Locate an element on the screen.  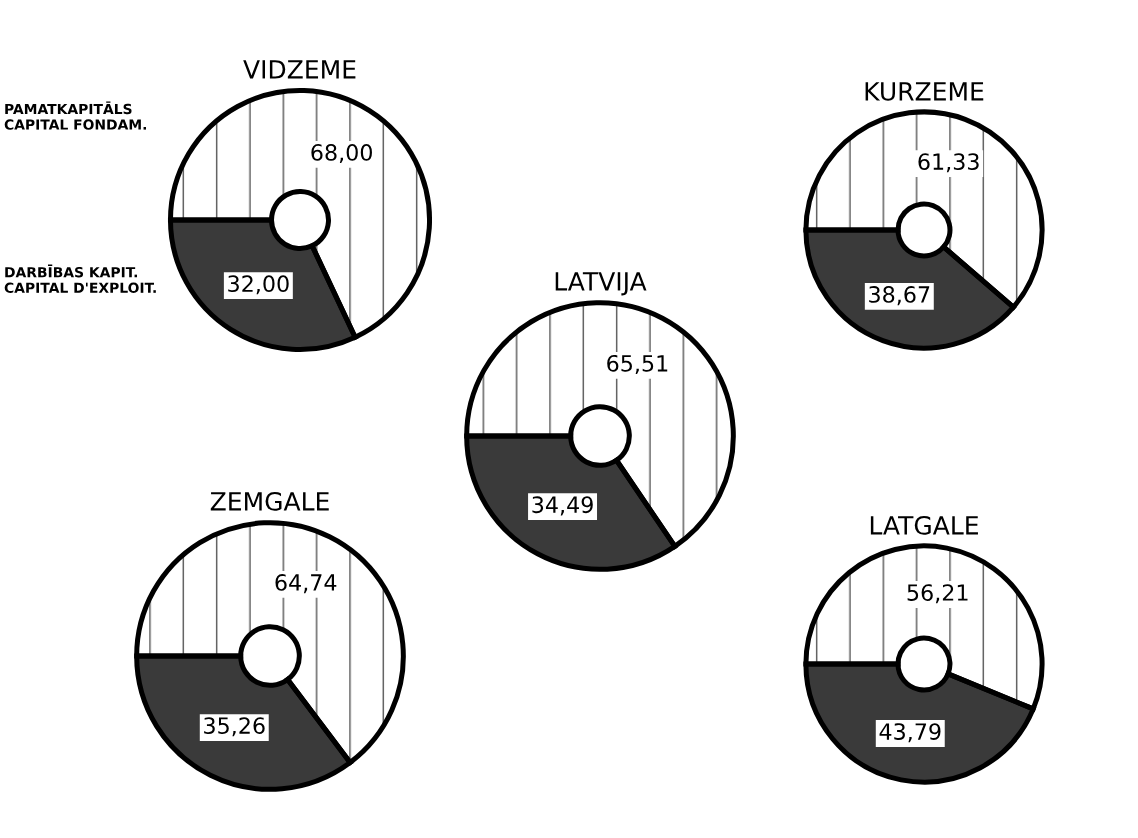
chart-title: LATVIJA is located at coordinates (601, 284).